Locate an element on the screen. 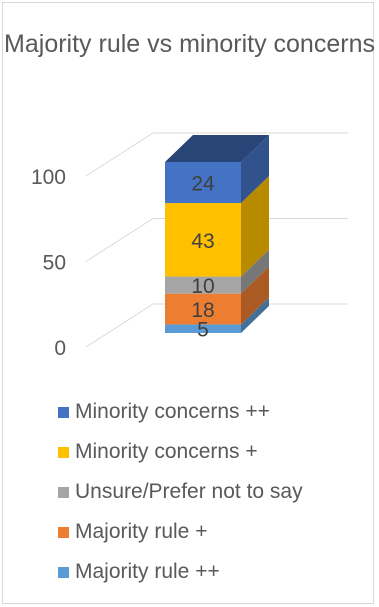 This screenshot has width=379, height=607. data-label: 10 is located at coordinates (202, 286).